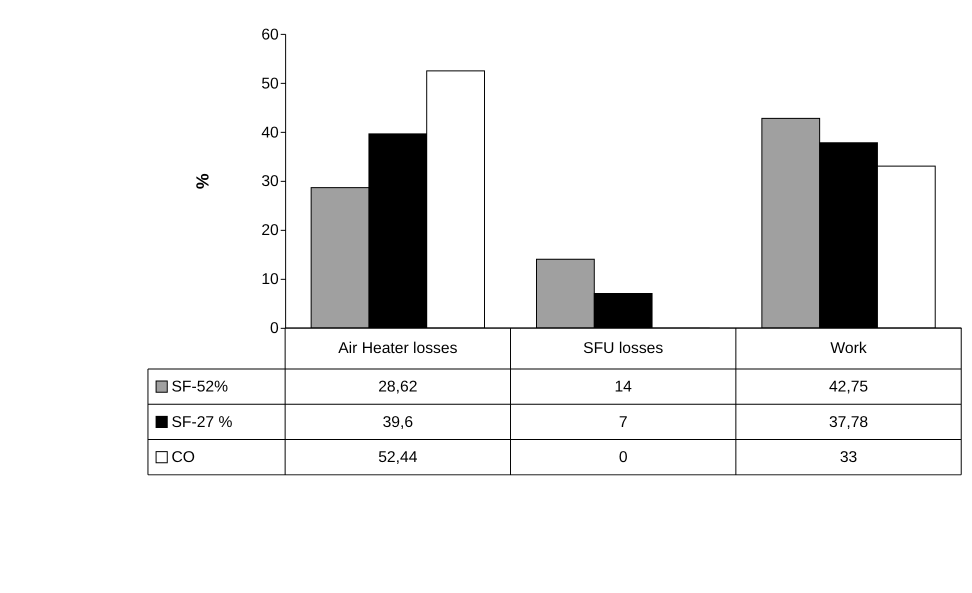 The height and width of the screenshot is (593, 972). What do you see at coordinates (270, 279) in the screenshot?
I see `y-tick-label: 10` at bounding box center [270, 279].